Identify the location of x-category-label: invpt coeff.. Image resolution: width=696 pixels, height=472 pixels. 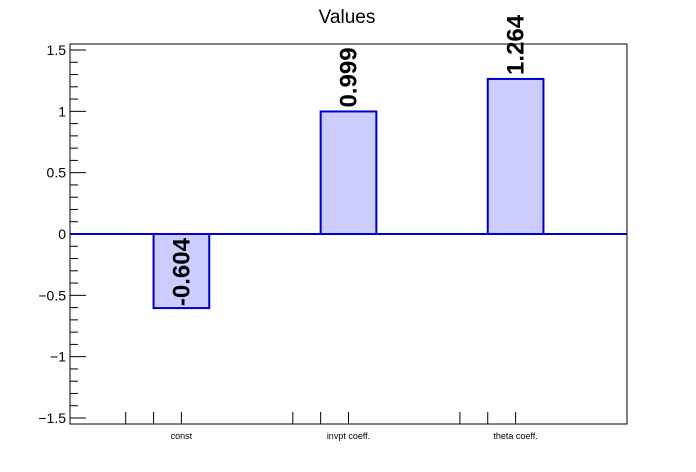
(348, 436).